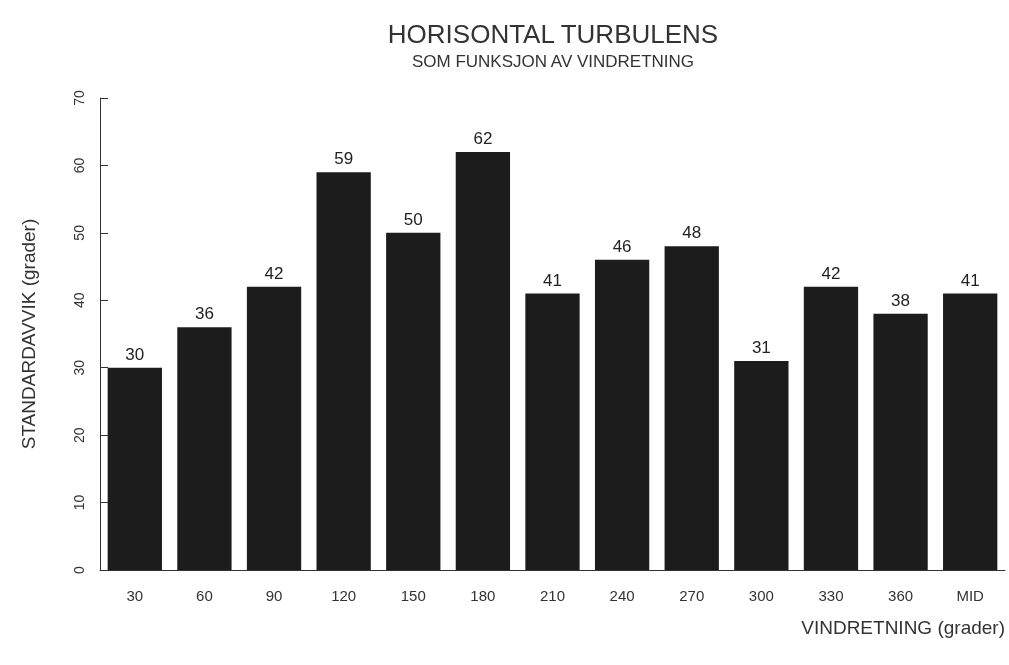  What do you see at coordinates (970, 595) in the screenshot?
I see `x-tick-label: MID` at bounding box center [970, 595].